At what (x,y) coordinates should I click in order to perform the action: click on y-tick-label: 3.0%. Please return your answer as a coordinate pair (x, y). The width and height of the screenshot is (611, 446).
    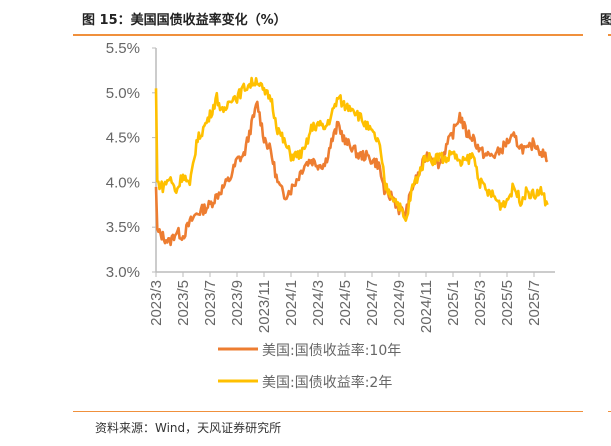
    Looking at the image, I should click on (123, 272).